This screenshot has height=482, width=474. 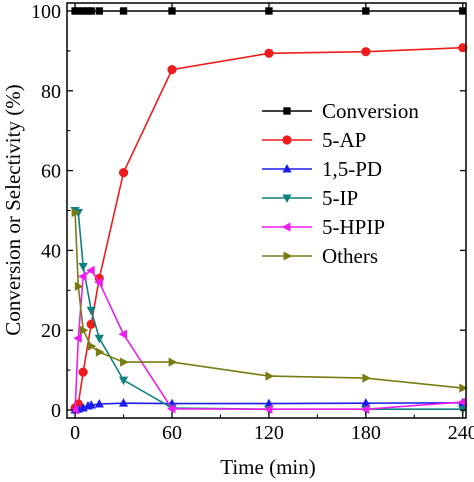 What do you see at coordinates (287, 199) in the screenshot?
I see `legend-marker-5-ip` at bounding box center [287, 199].